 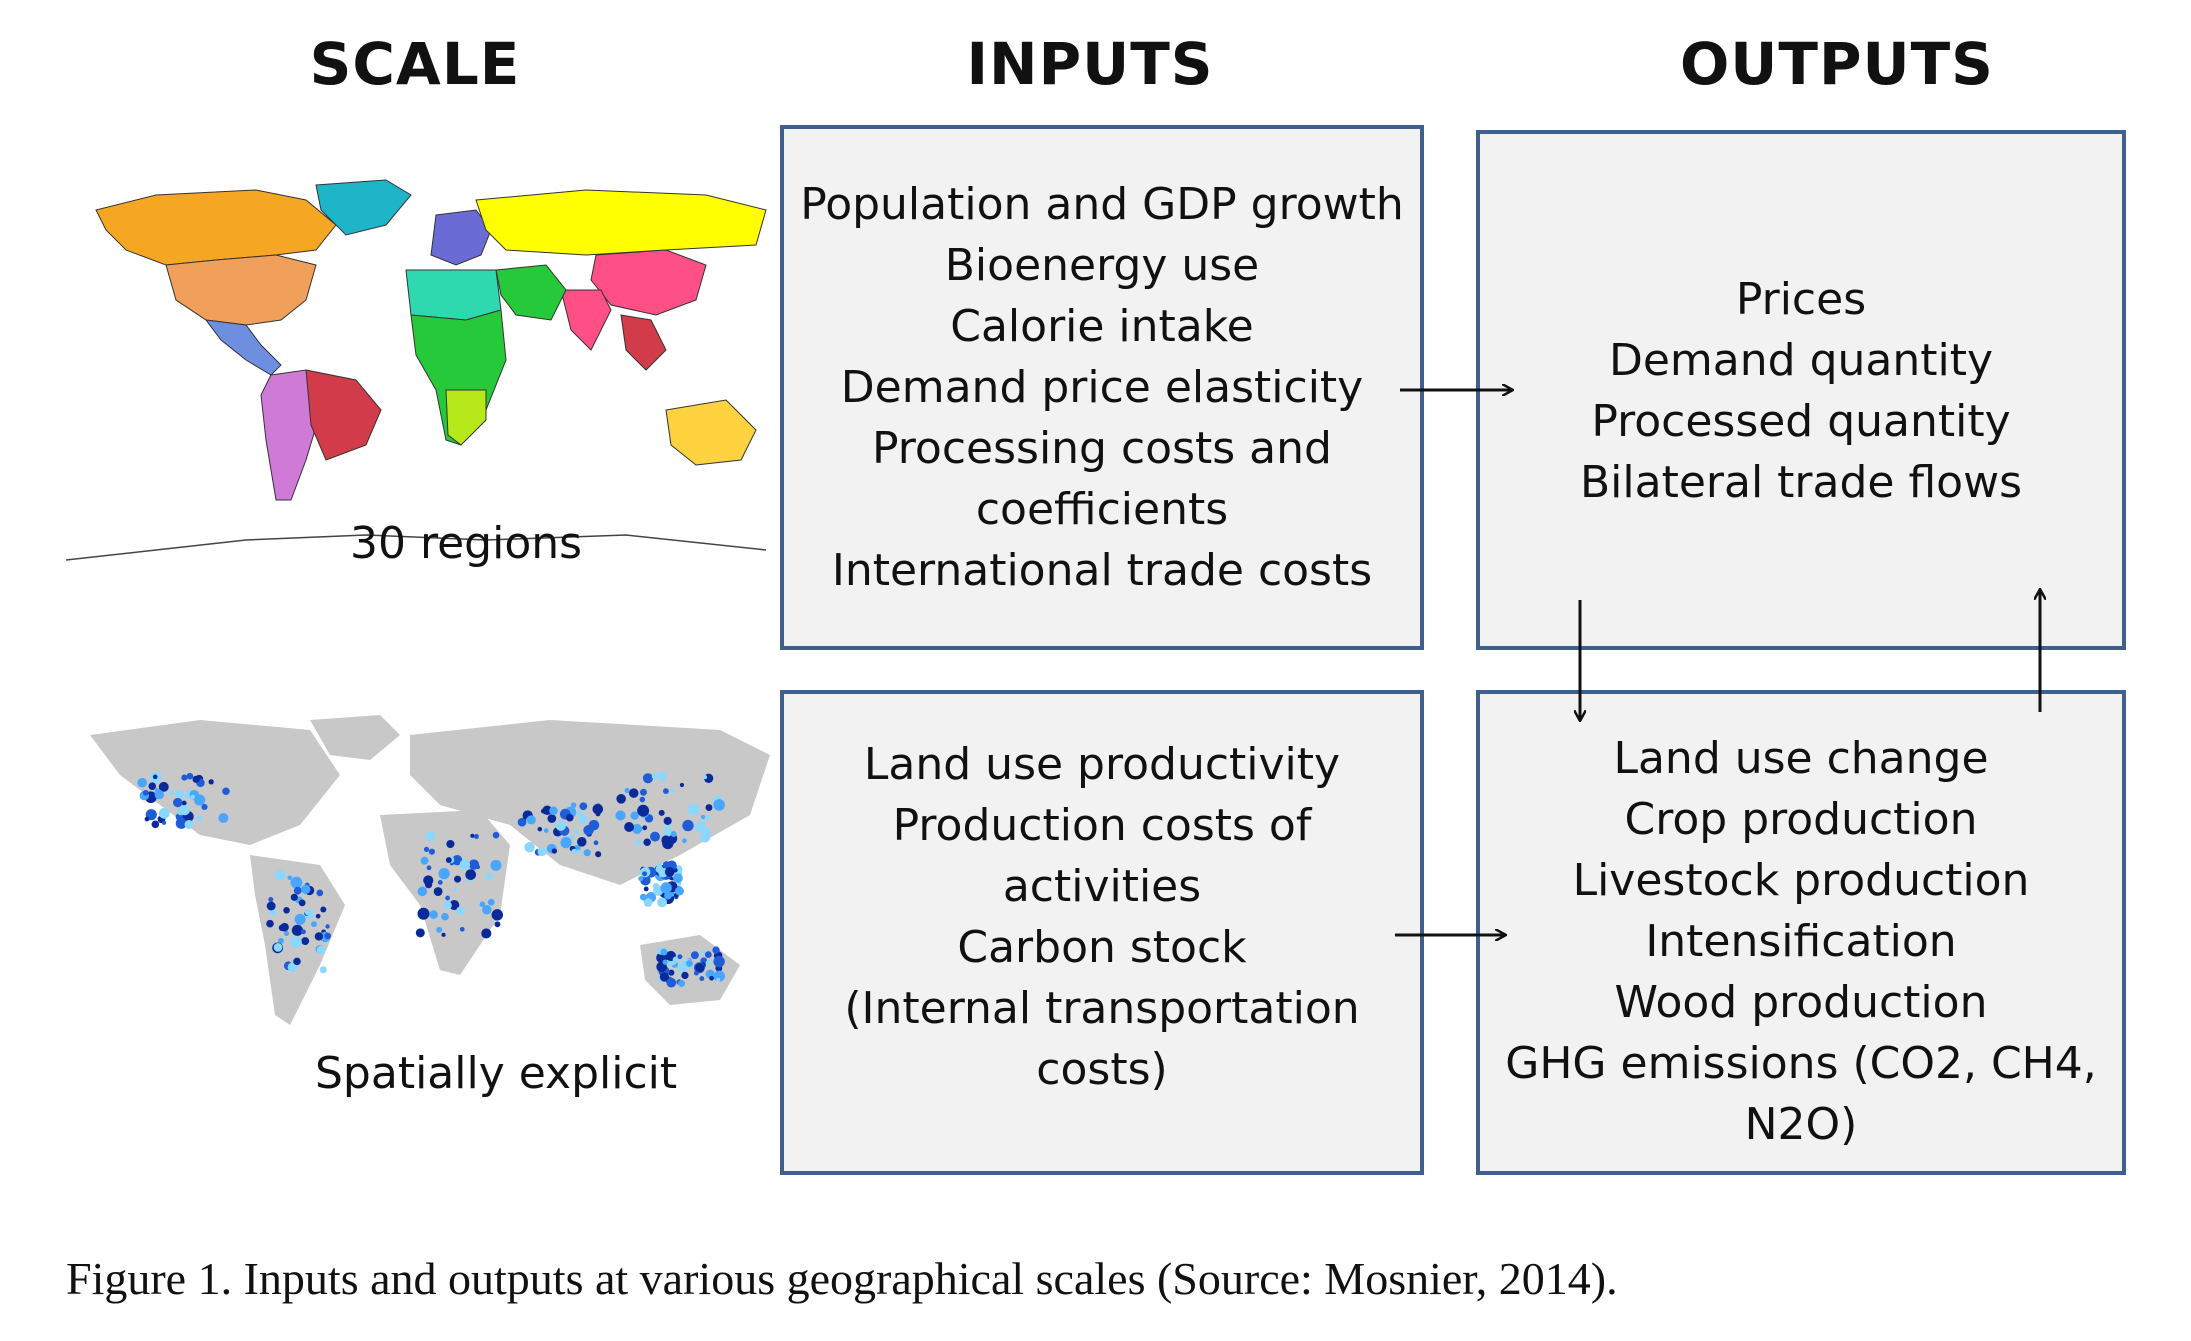 I want to click on land-africa, so click(x=445, y=892).